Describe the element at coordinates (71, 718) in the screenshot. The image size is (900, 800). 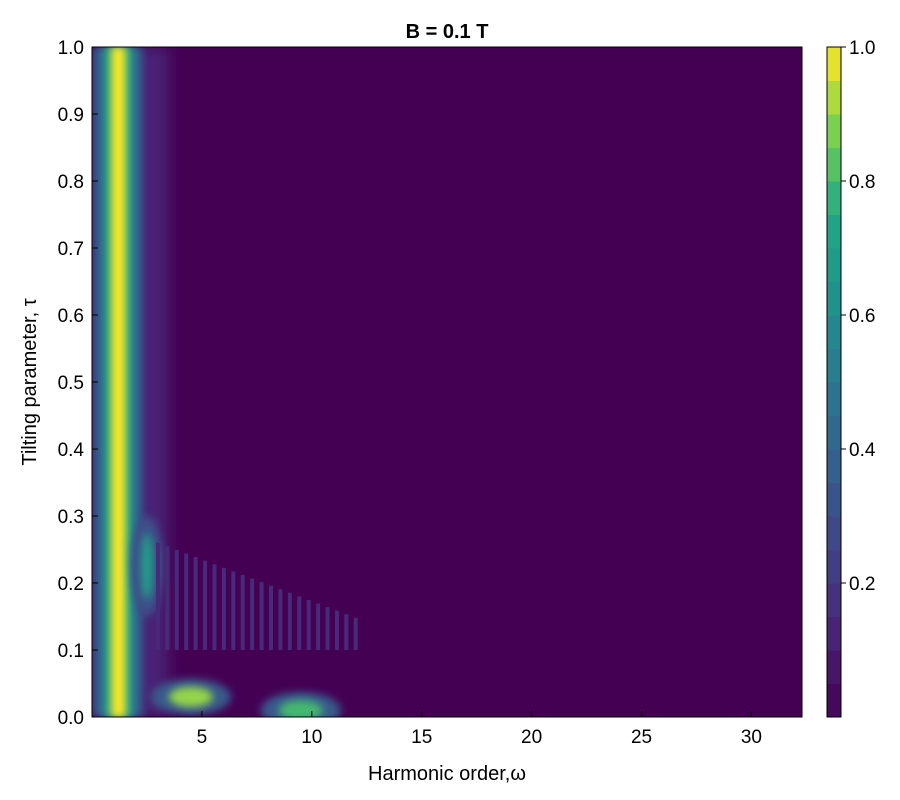
I see `y-tick-label: 0.0` at that location.